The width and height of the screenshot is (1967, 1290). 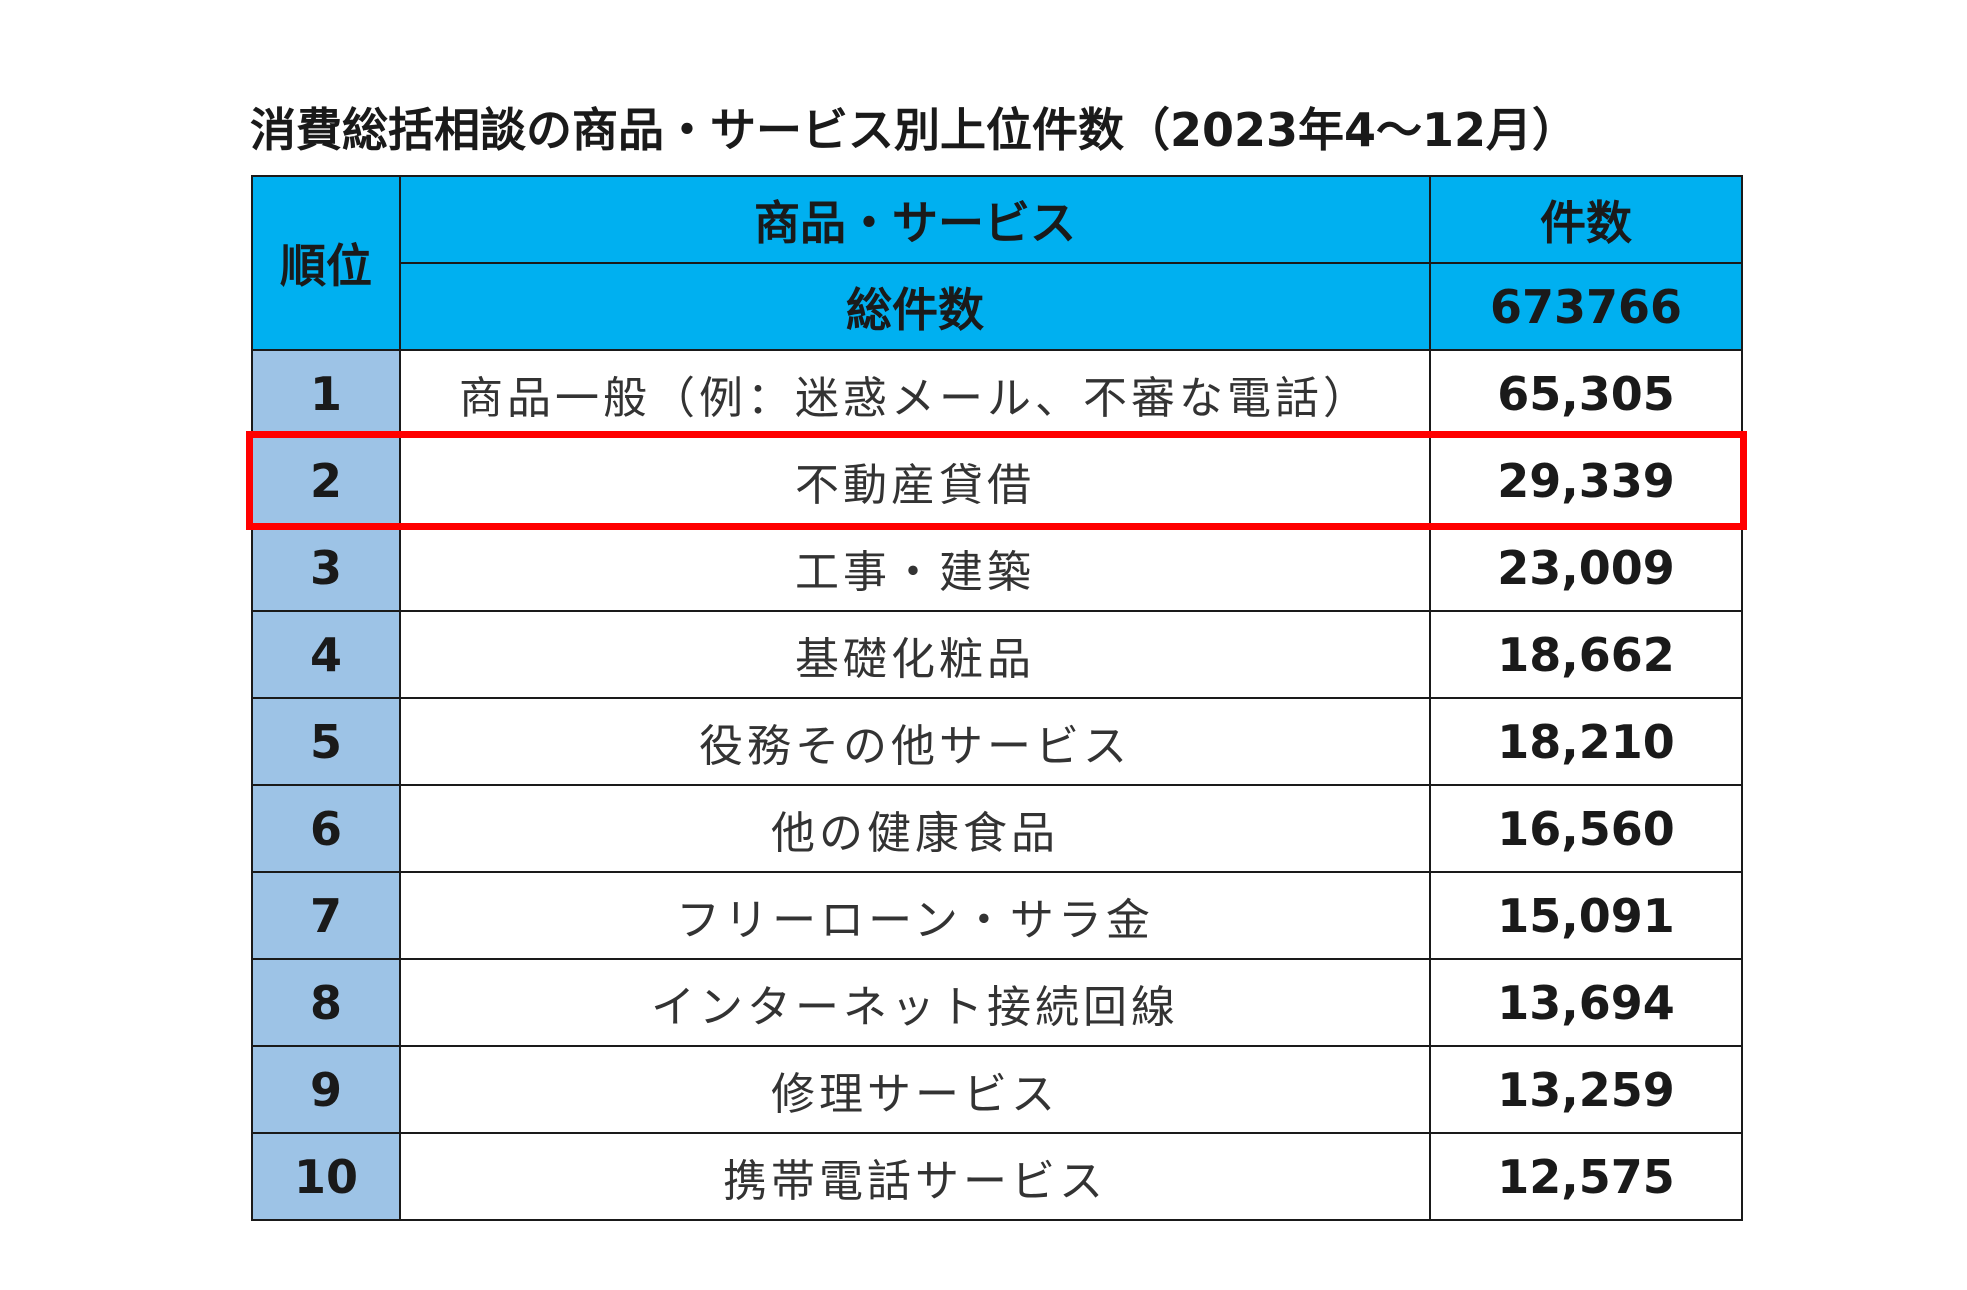 I want to click on item-cell: フリーローン・サラ金, so click(x=915, y=915).